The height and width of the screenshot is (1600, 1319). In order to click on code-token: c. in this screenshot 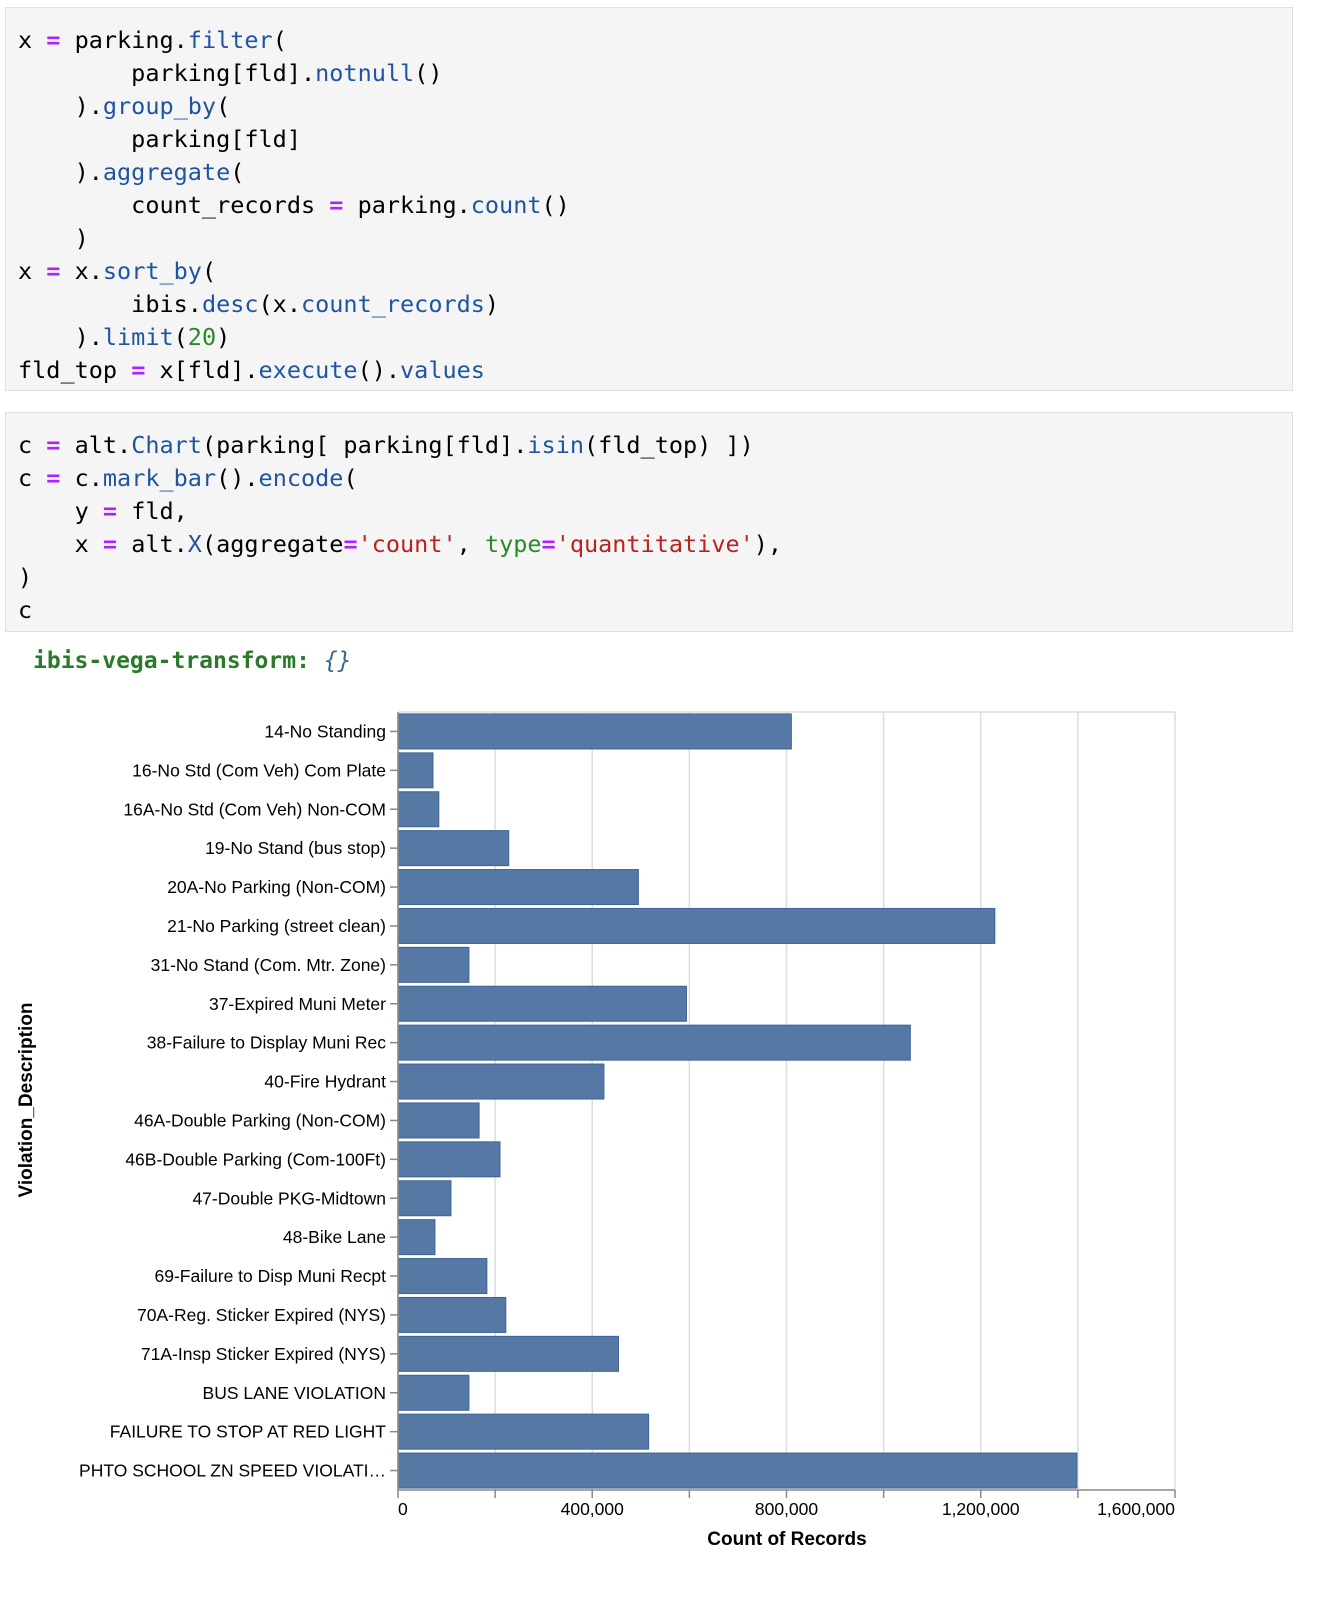, I will do `click(81, 478)`.